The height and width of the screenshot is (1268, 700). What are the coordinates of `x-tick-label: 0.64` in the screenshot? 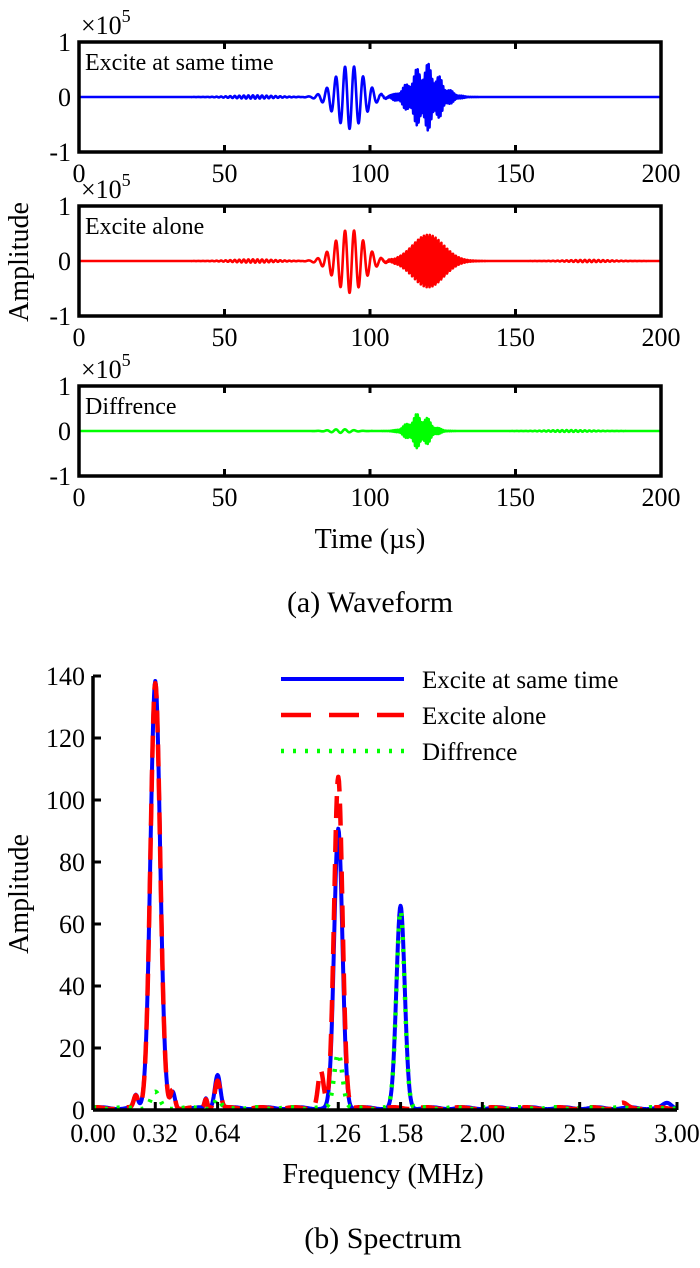 It's located at (218, 1133).